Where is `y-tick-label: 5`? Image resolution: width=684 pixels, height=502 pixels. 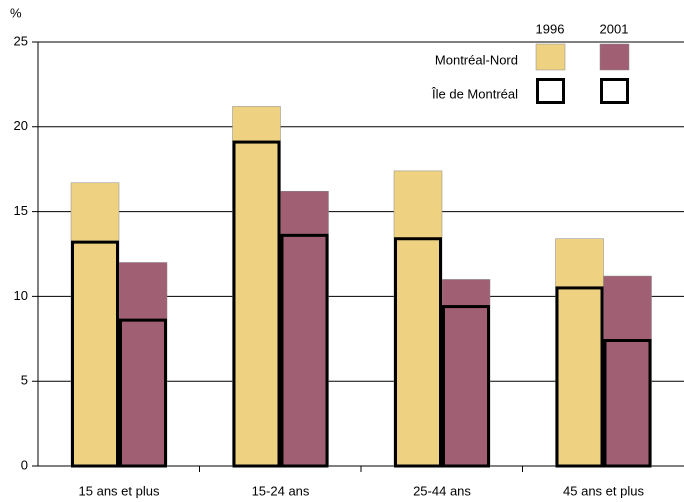
y-tick-label: 5 is located at coordinates (24, 380).